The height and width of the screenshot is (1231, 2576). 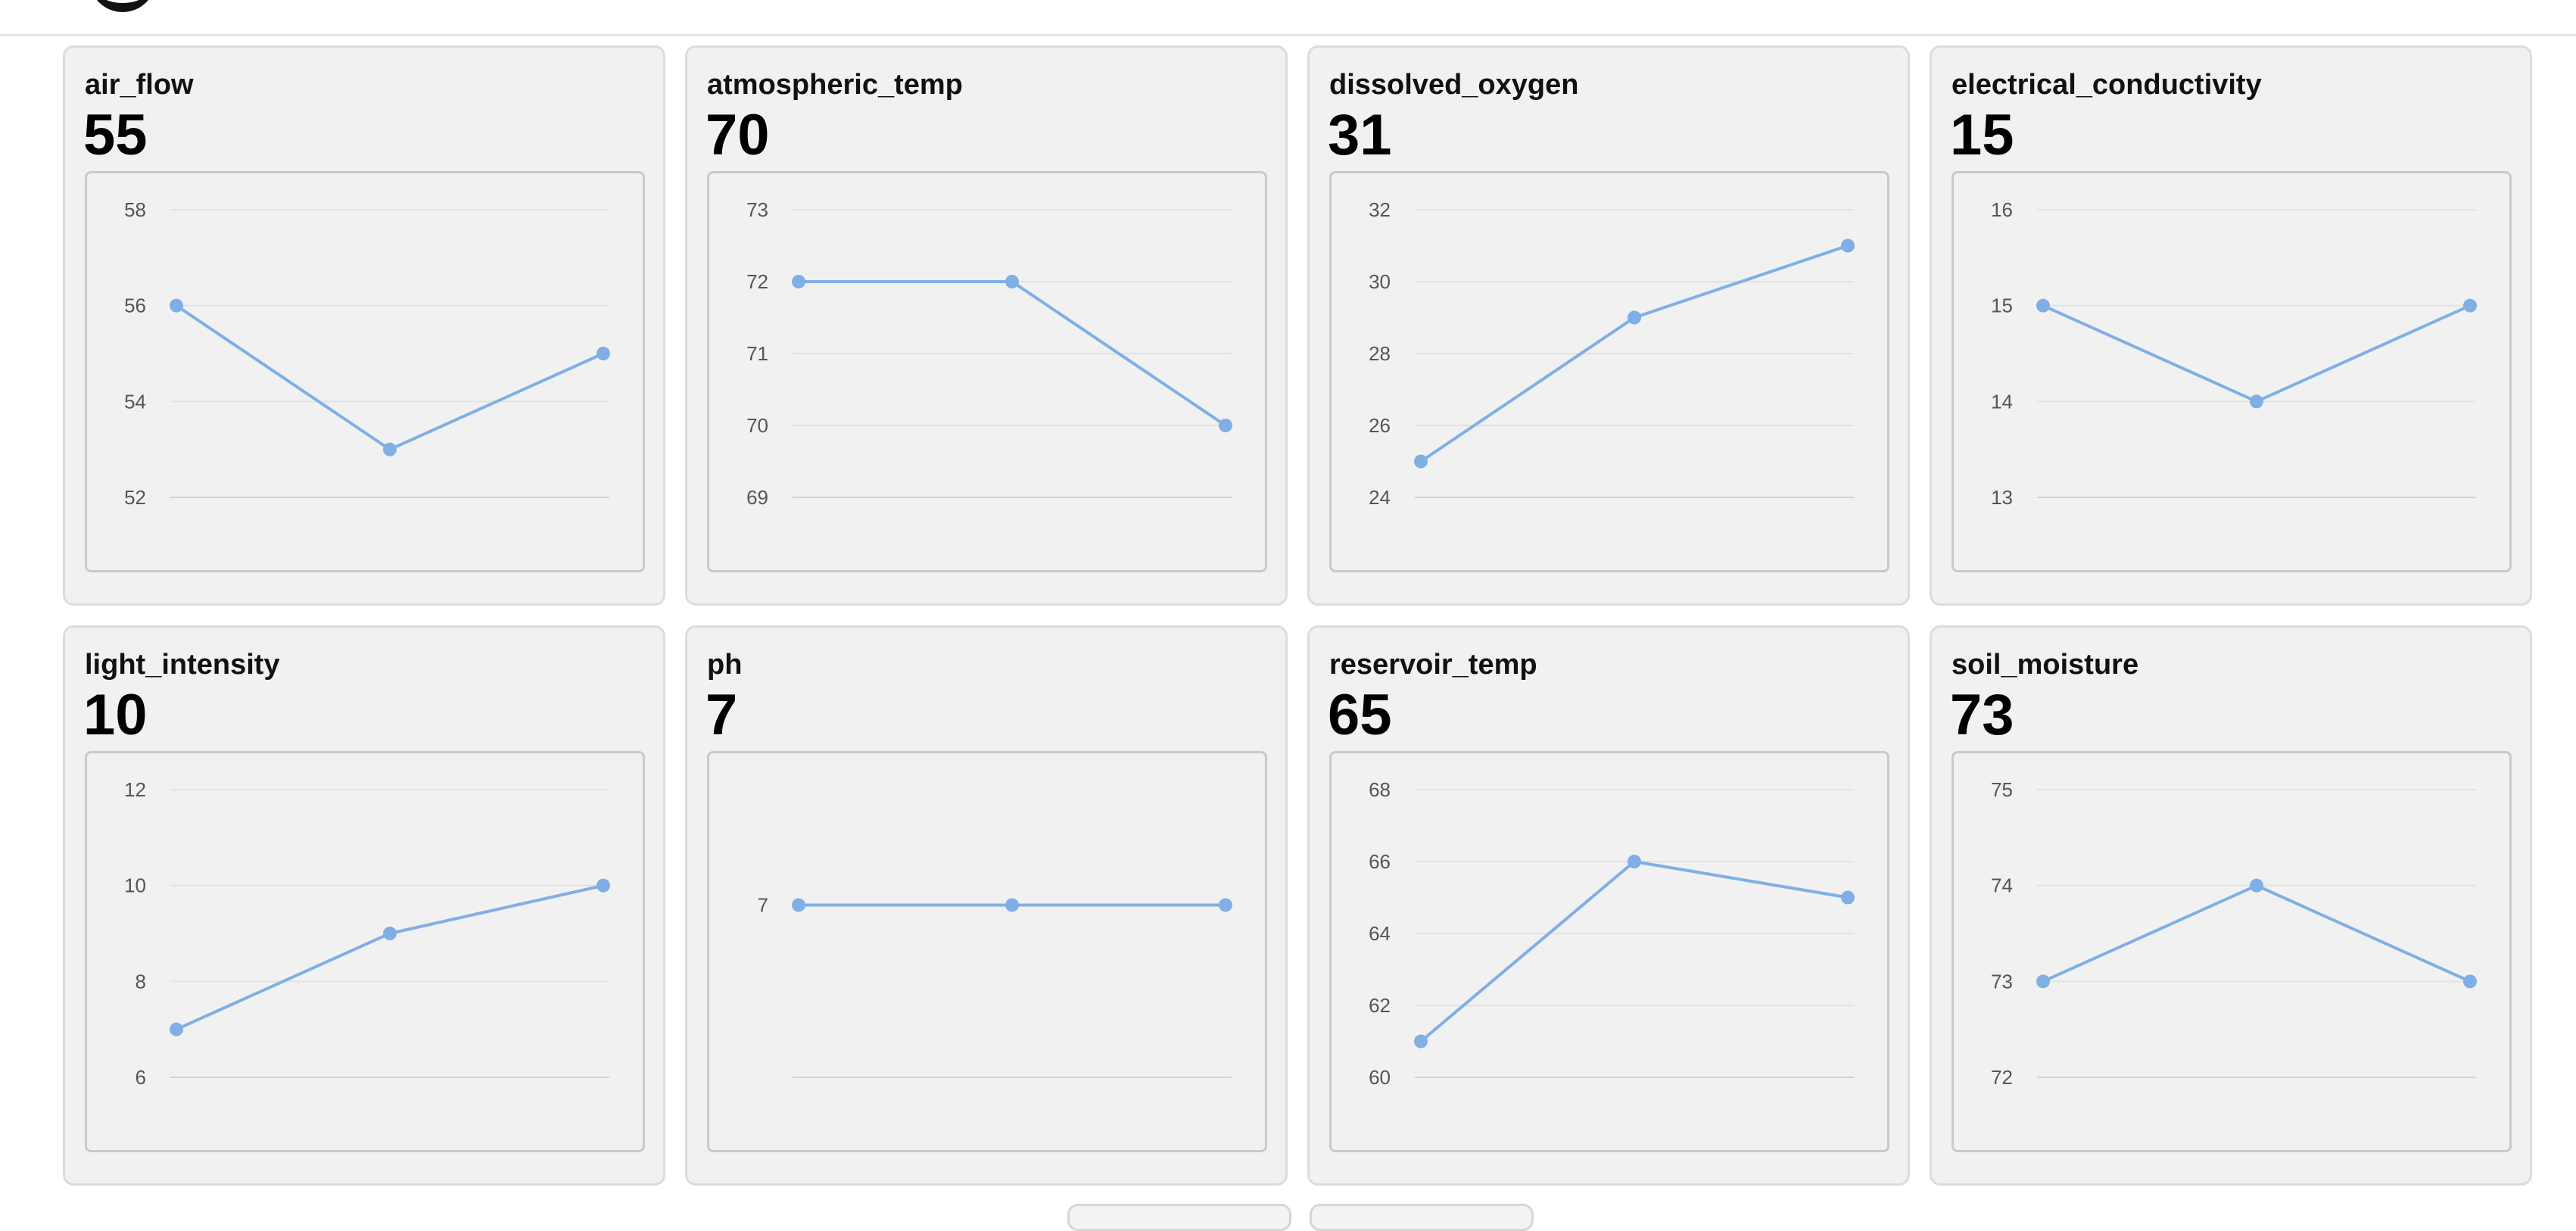 What do you see at coordinates (1360, 715) in the screenshot?
I see `card-current-value: 65` at bounding box center [1360, 715].